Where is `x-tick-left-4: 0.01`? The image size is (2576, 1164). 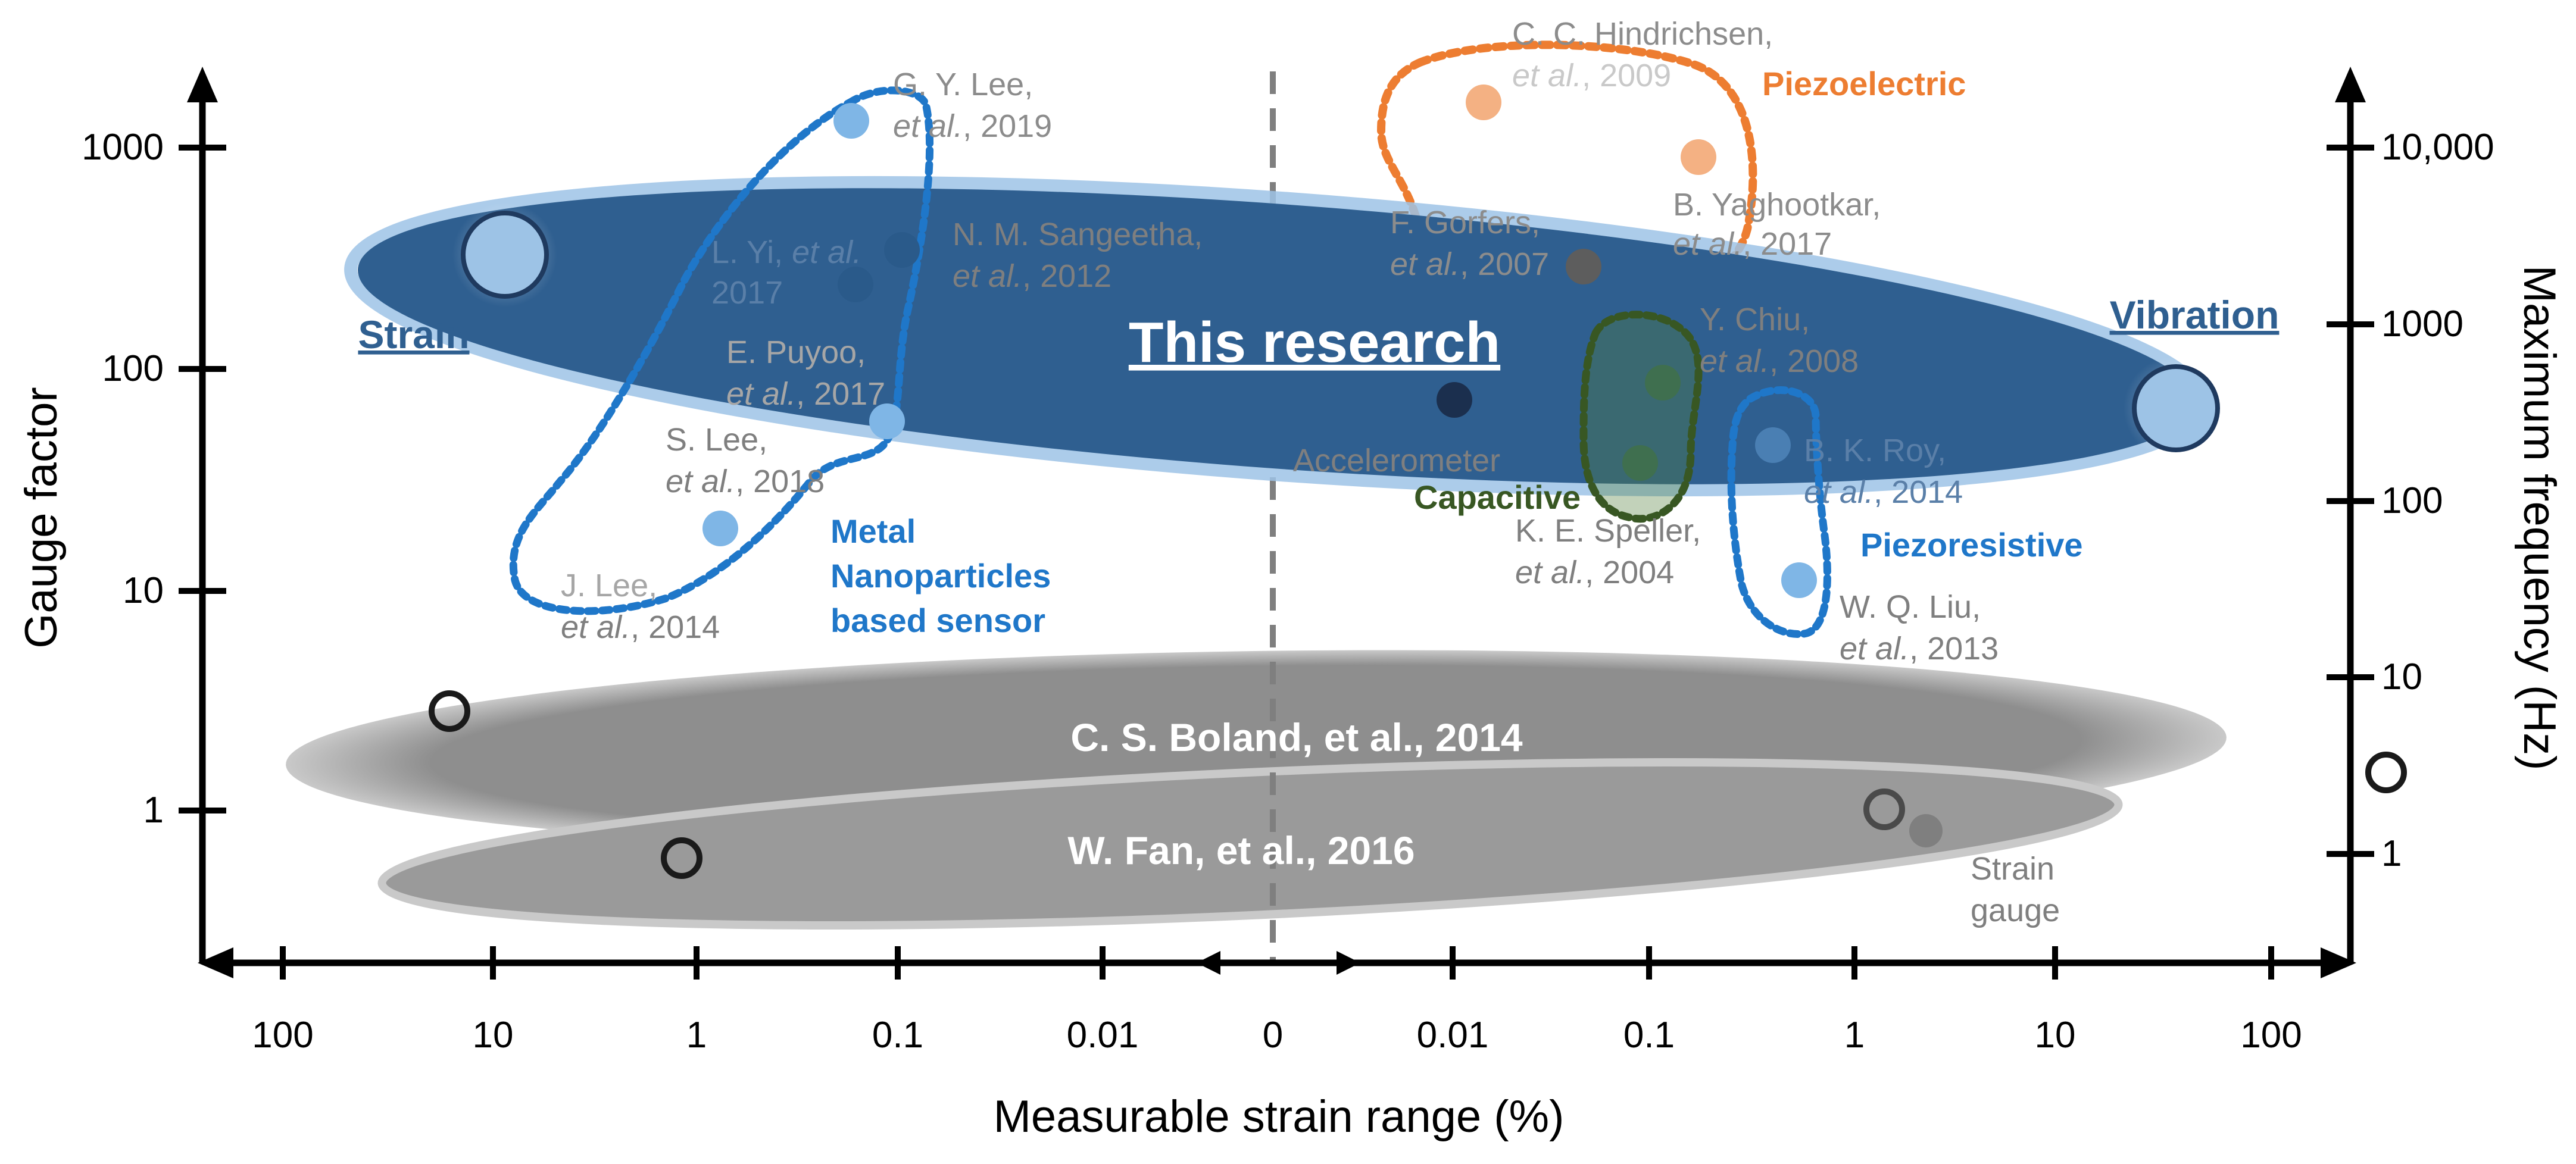
x-tick-left-4: 0.01 is located at coordinates (1103, 1035).